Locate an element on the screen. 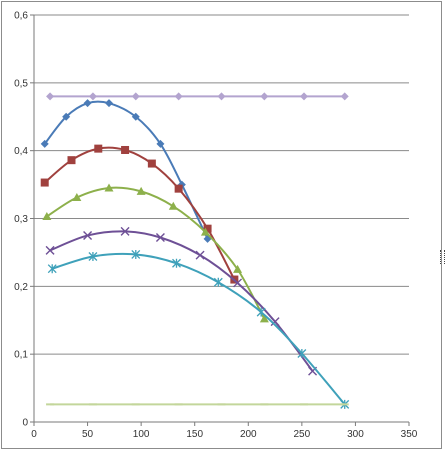 This screenshot has width=446, height=452. x-tick-label: 300 is located at coordinates (355, 434).